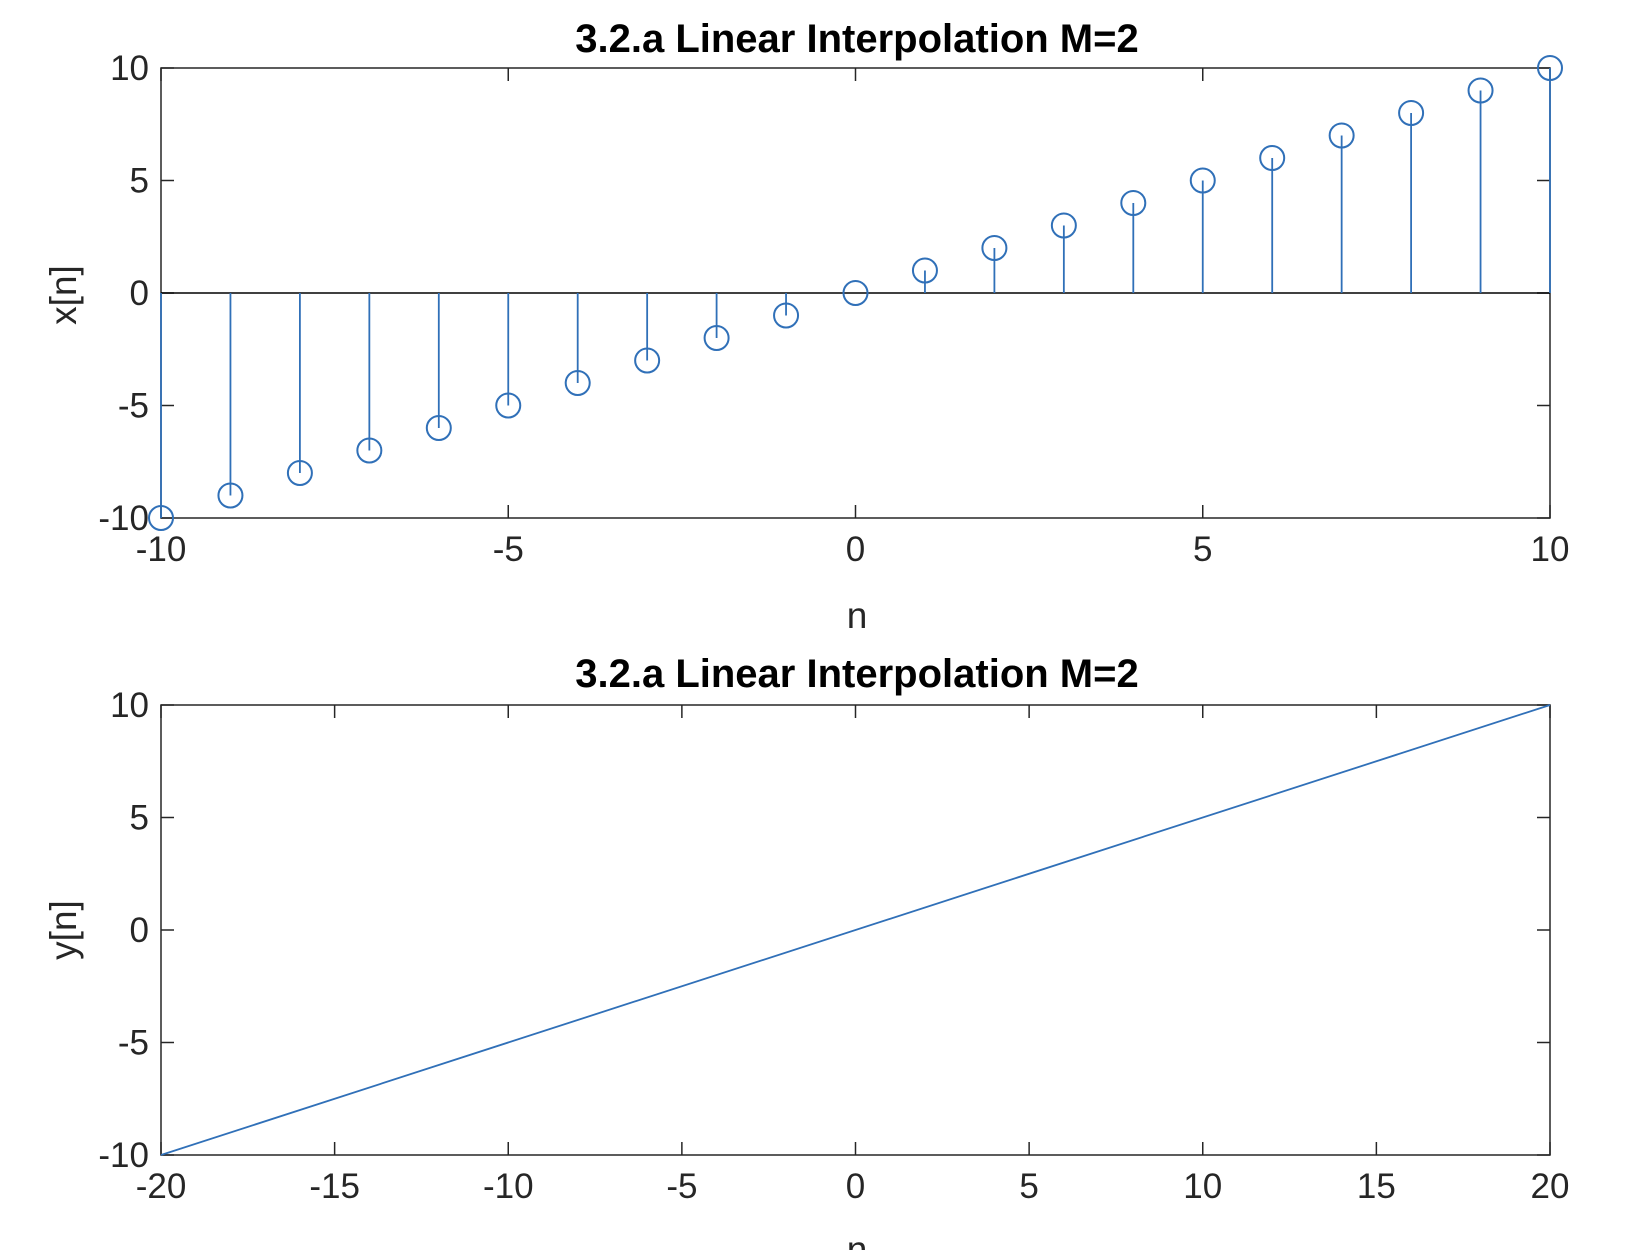  What do you see at coordinates (139, 930) in the screenshot?
I see `line-plot-y-tick-label: 0` at bounding box center [139, 930].